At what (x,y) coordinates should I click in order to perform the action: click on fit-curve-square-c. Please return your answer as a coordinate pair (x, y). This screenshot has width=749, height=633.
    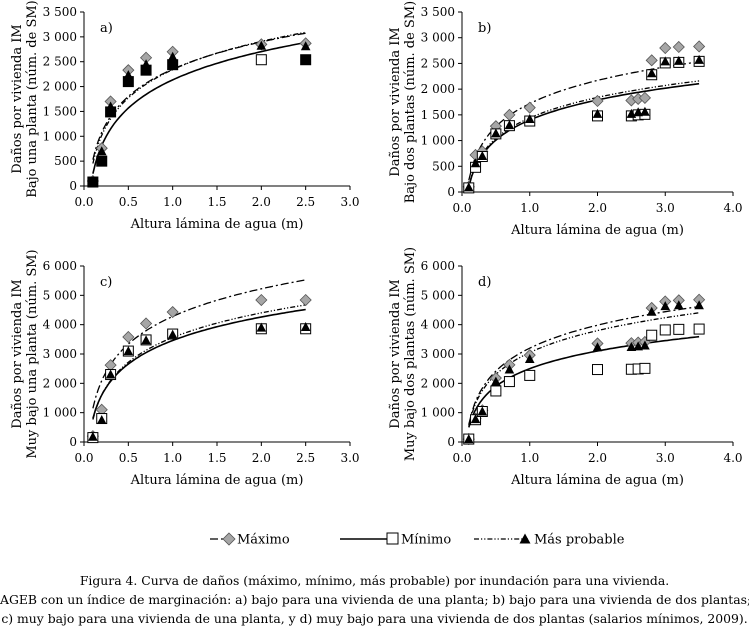
    Looking at the image, I should click on (199, 363).